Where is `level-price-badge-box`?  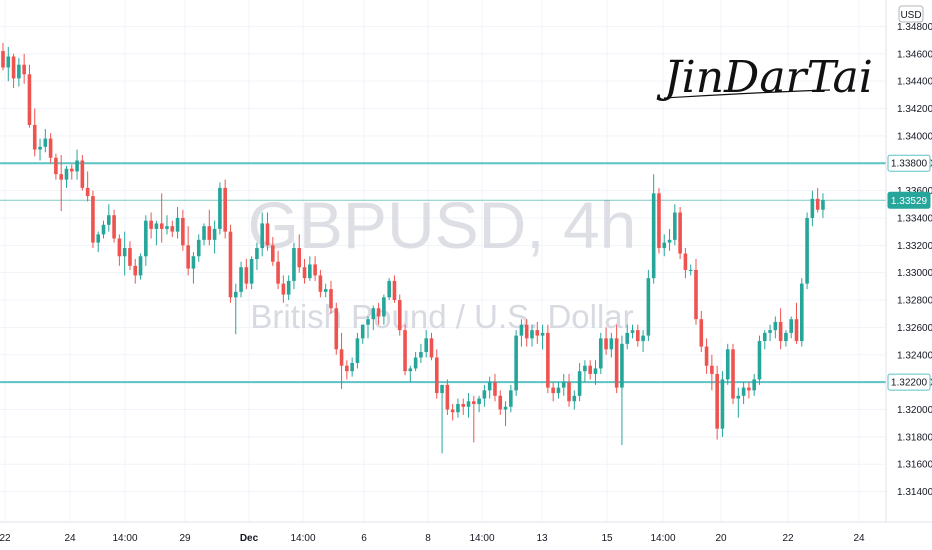
level-price-badge-box is located at coordinates (909, 163).